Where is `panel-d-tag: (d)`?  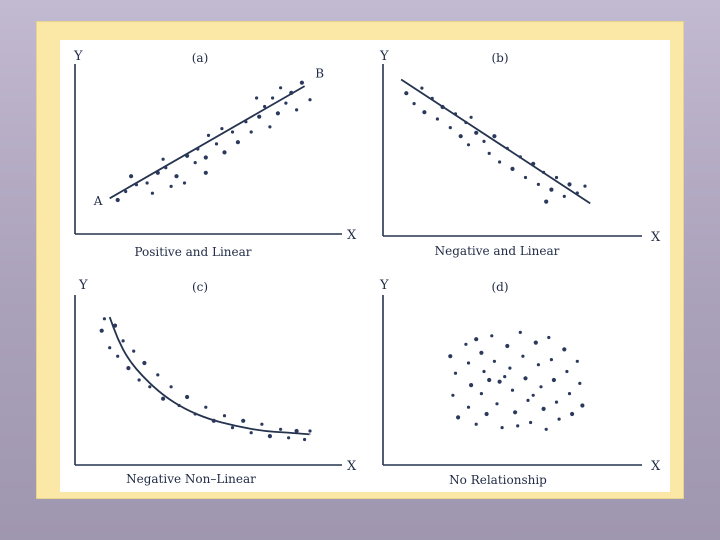 panel-d-tag: (d) is located at coordinates (499, 287).